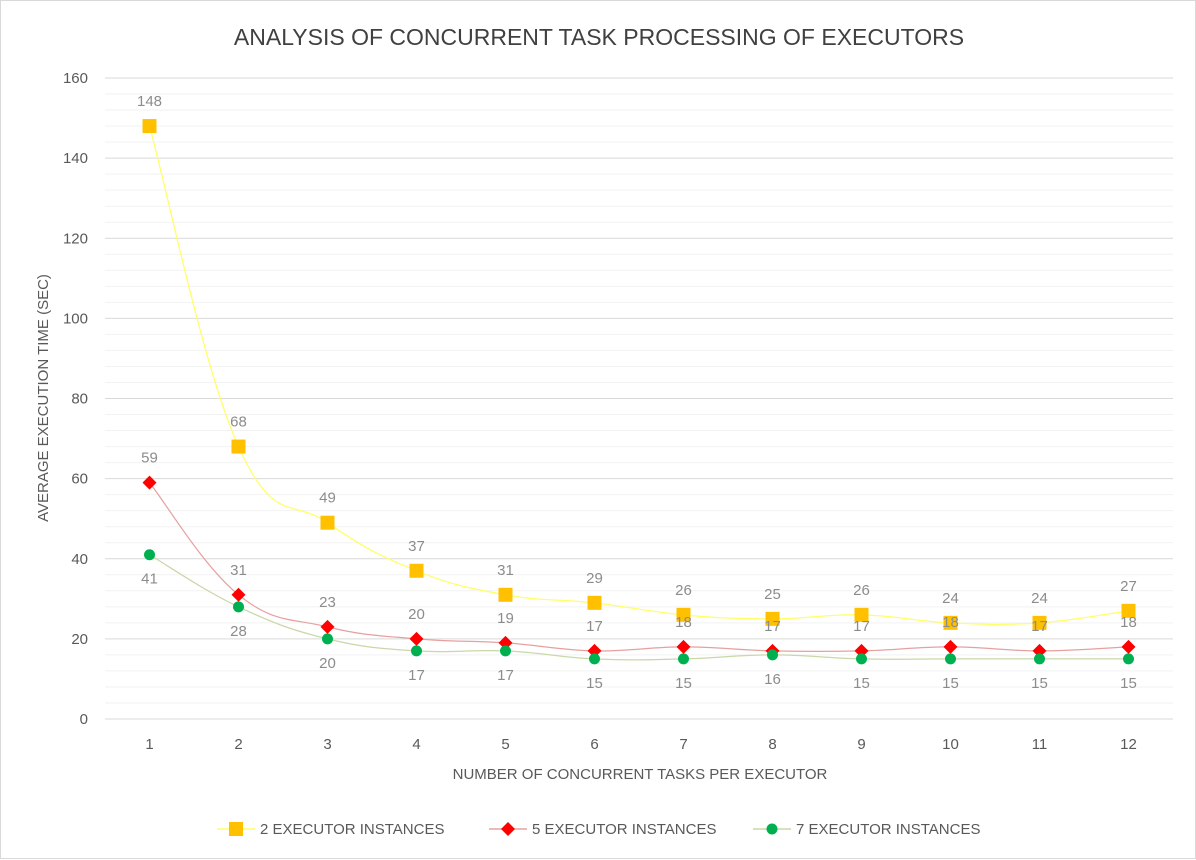 Image resolution: width=1196 pixels, height=860 pixels. What do you see at coordinates (79, 399) in the screenshot?
I see `y-tick-label: 80` at bounding box center [79, 399].